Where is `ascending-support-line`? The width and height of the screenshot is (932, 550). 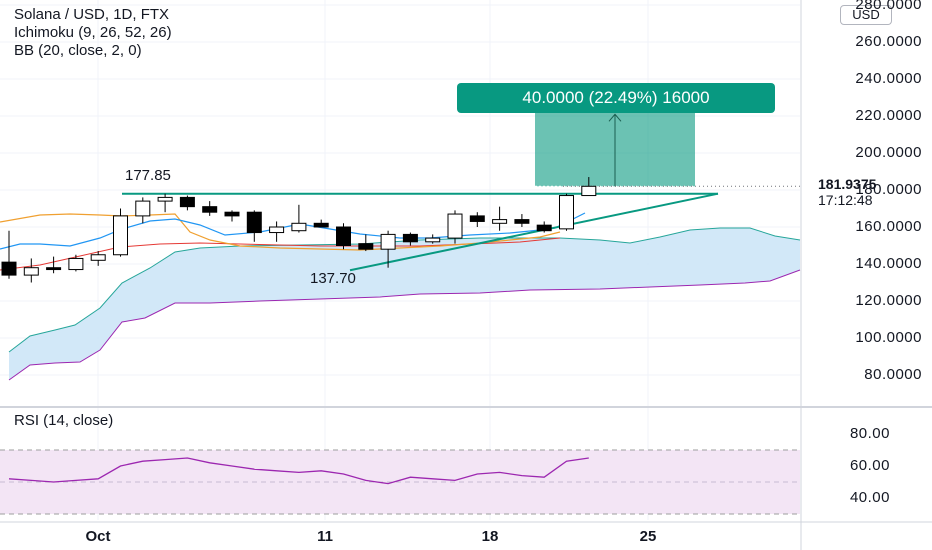
ascending-support-line is located at coordinates (534, 232).